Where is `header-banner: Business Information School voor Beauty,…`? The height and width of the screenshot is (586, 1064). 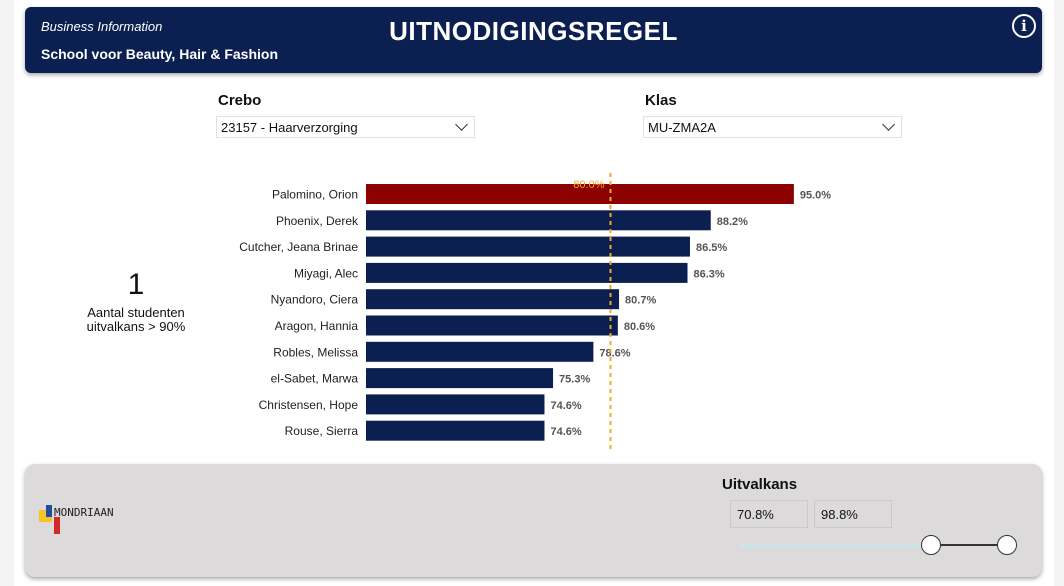 header-banner: Business Information School voor Beauty,… is located at coordinates (533, 40).